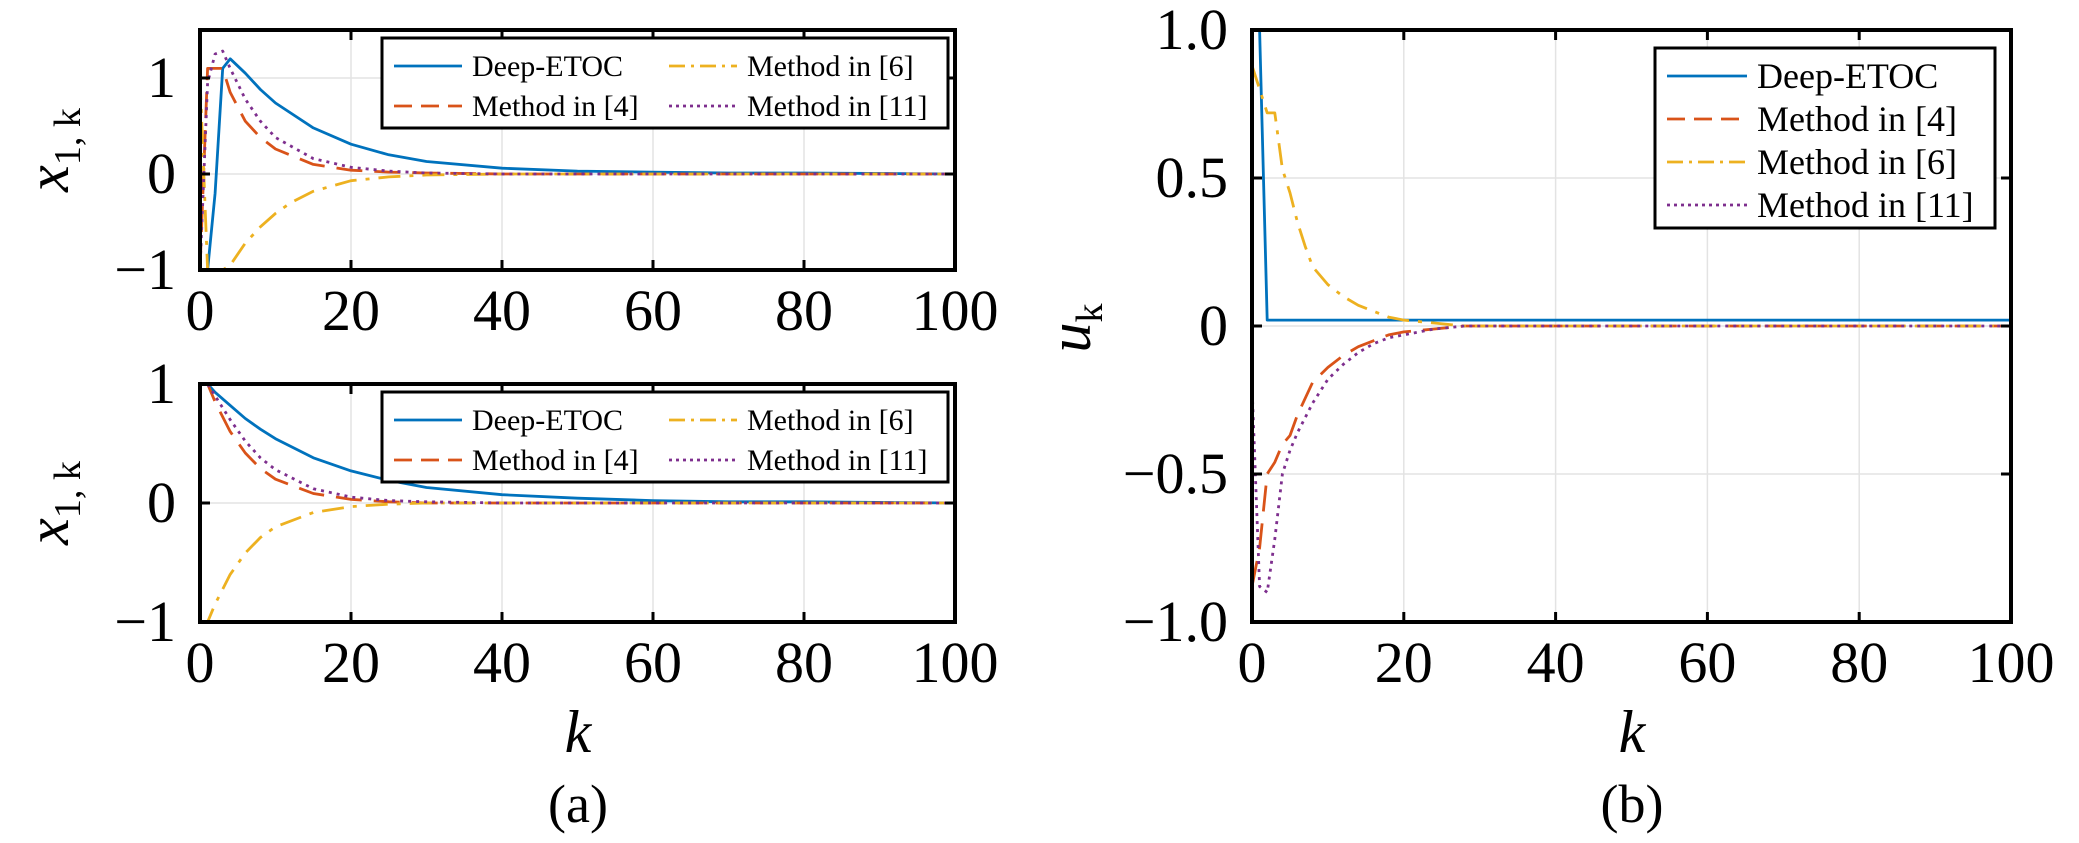 This screenshot has height=843, width=2079. I want to click on caption-b: (b), so click(1632, 804).